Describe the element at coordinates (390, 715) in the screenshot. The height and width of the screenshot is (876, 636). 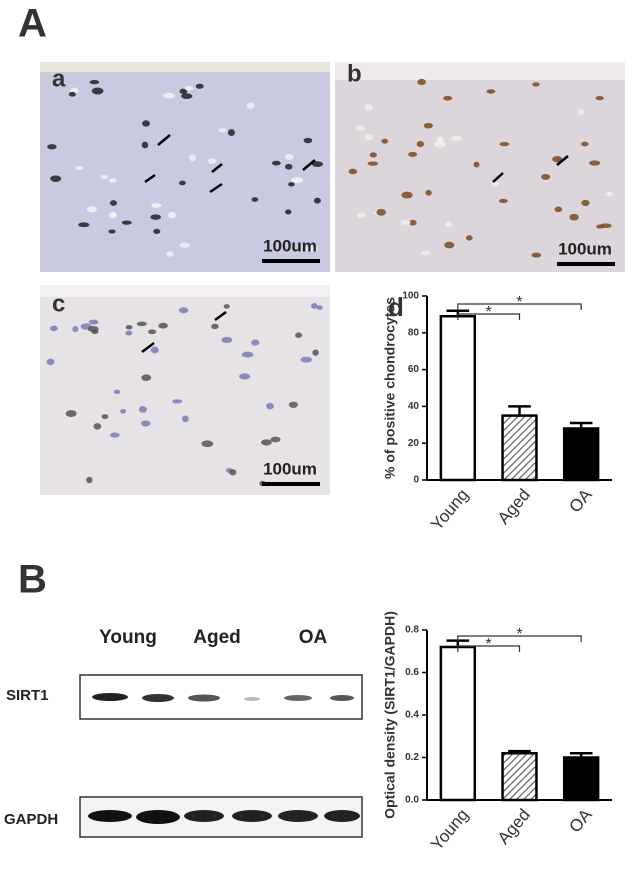
I see `y-axis-label: Optical density (SIRT1/GAPDH)` at that location.